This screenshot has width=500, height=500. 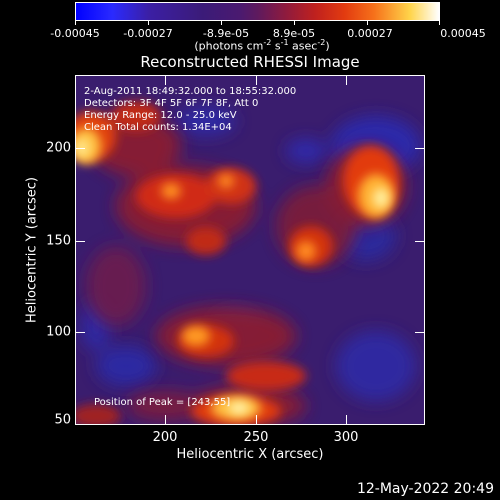 What do you see at coordinates (58, 241) in the screenshot?
I see `y-tick-label: 150` at bounding box center [58, 241].